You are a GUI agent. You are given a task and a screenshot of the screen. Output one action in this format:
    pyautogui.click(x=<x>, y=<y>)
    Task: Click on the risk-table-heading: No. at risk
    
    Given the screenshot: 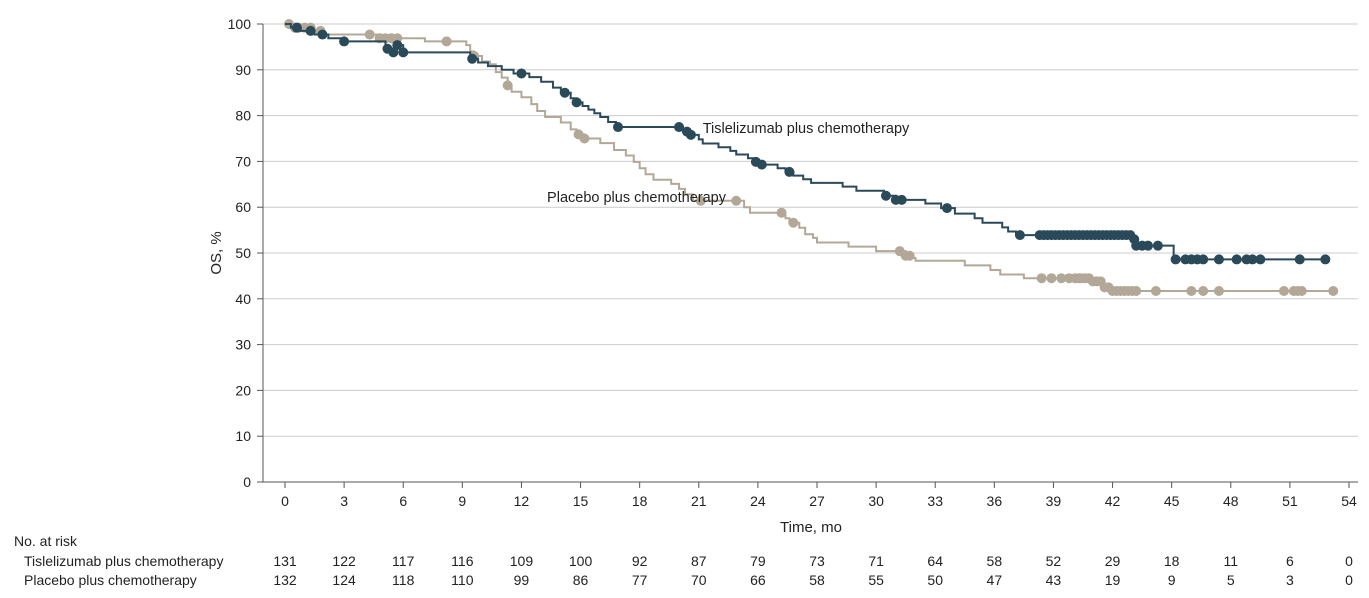 What is the action you would take?
    pyautogui.click(x=46, y=541)
    